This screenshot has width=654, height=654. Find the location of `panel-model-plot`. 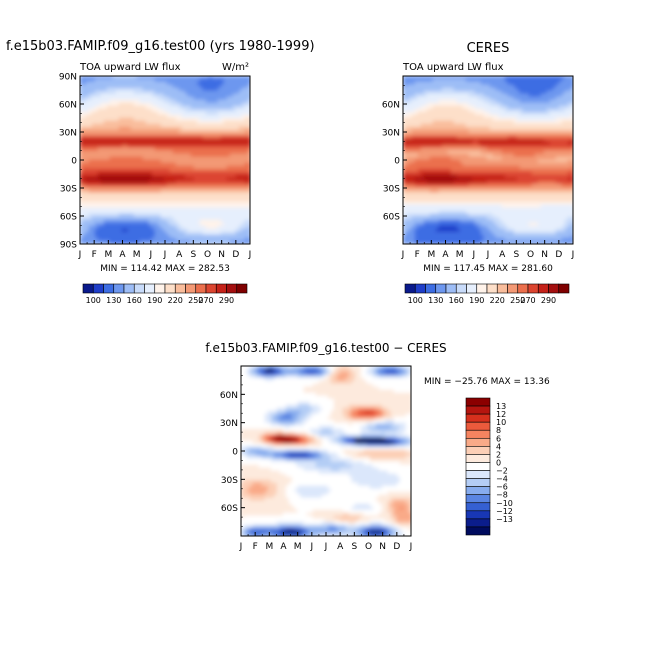

panel-model-plot is located at coordinates (165, 160).